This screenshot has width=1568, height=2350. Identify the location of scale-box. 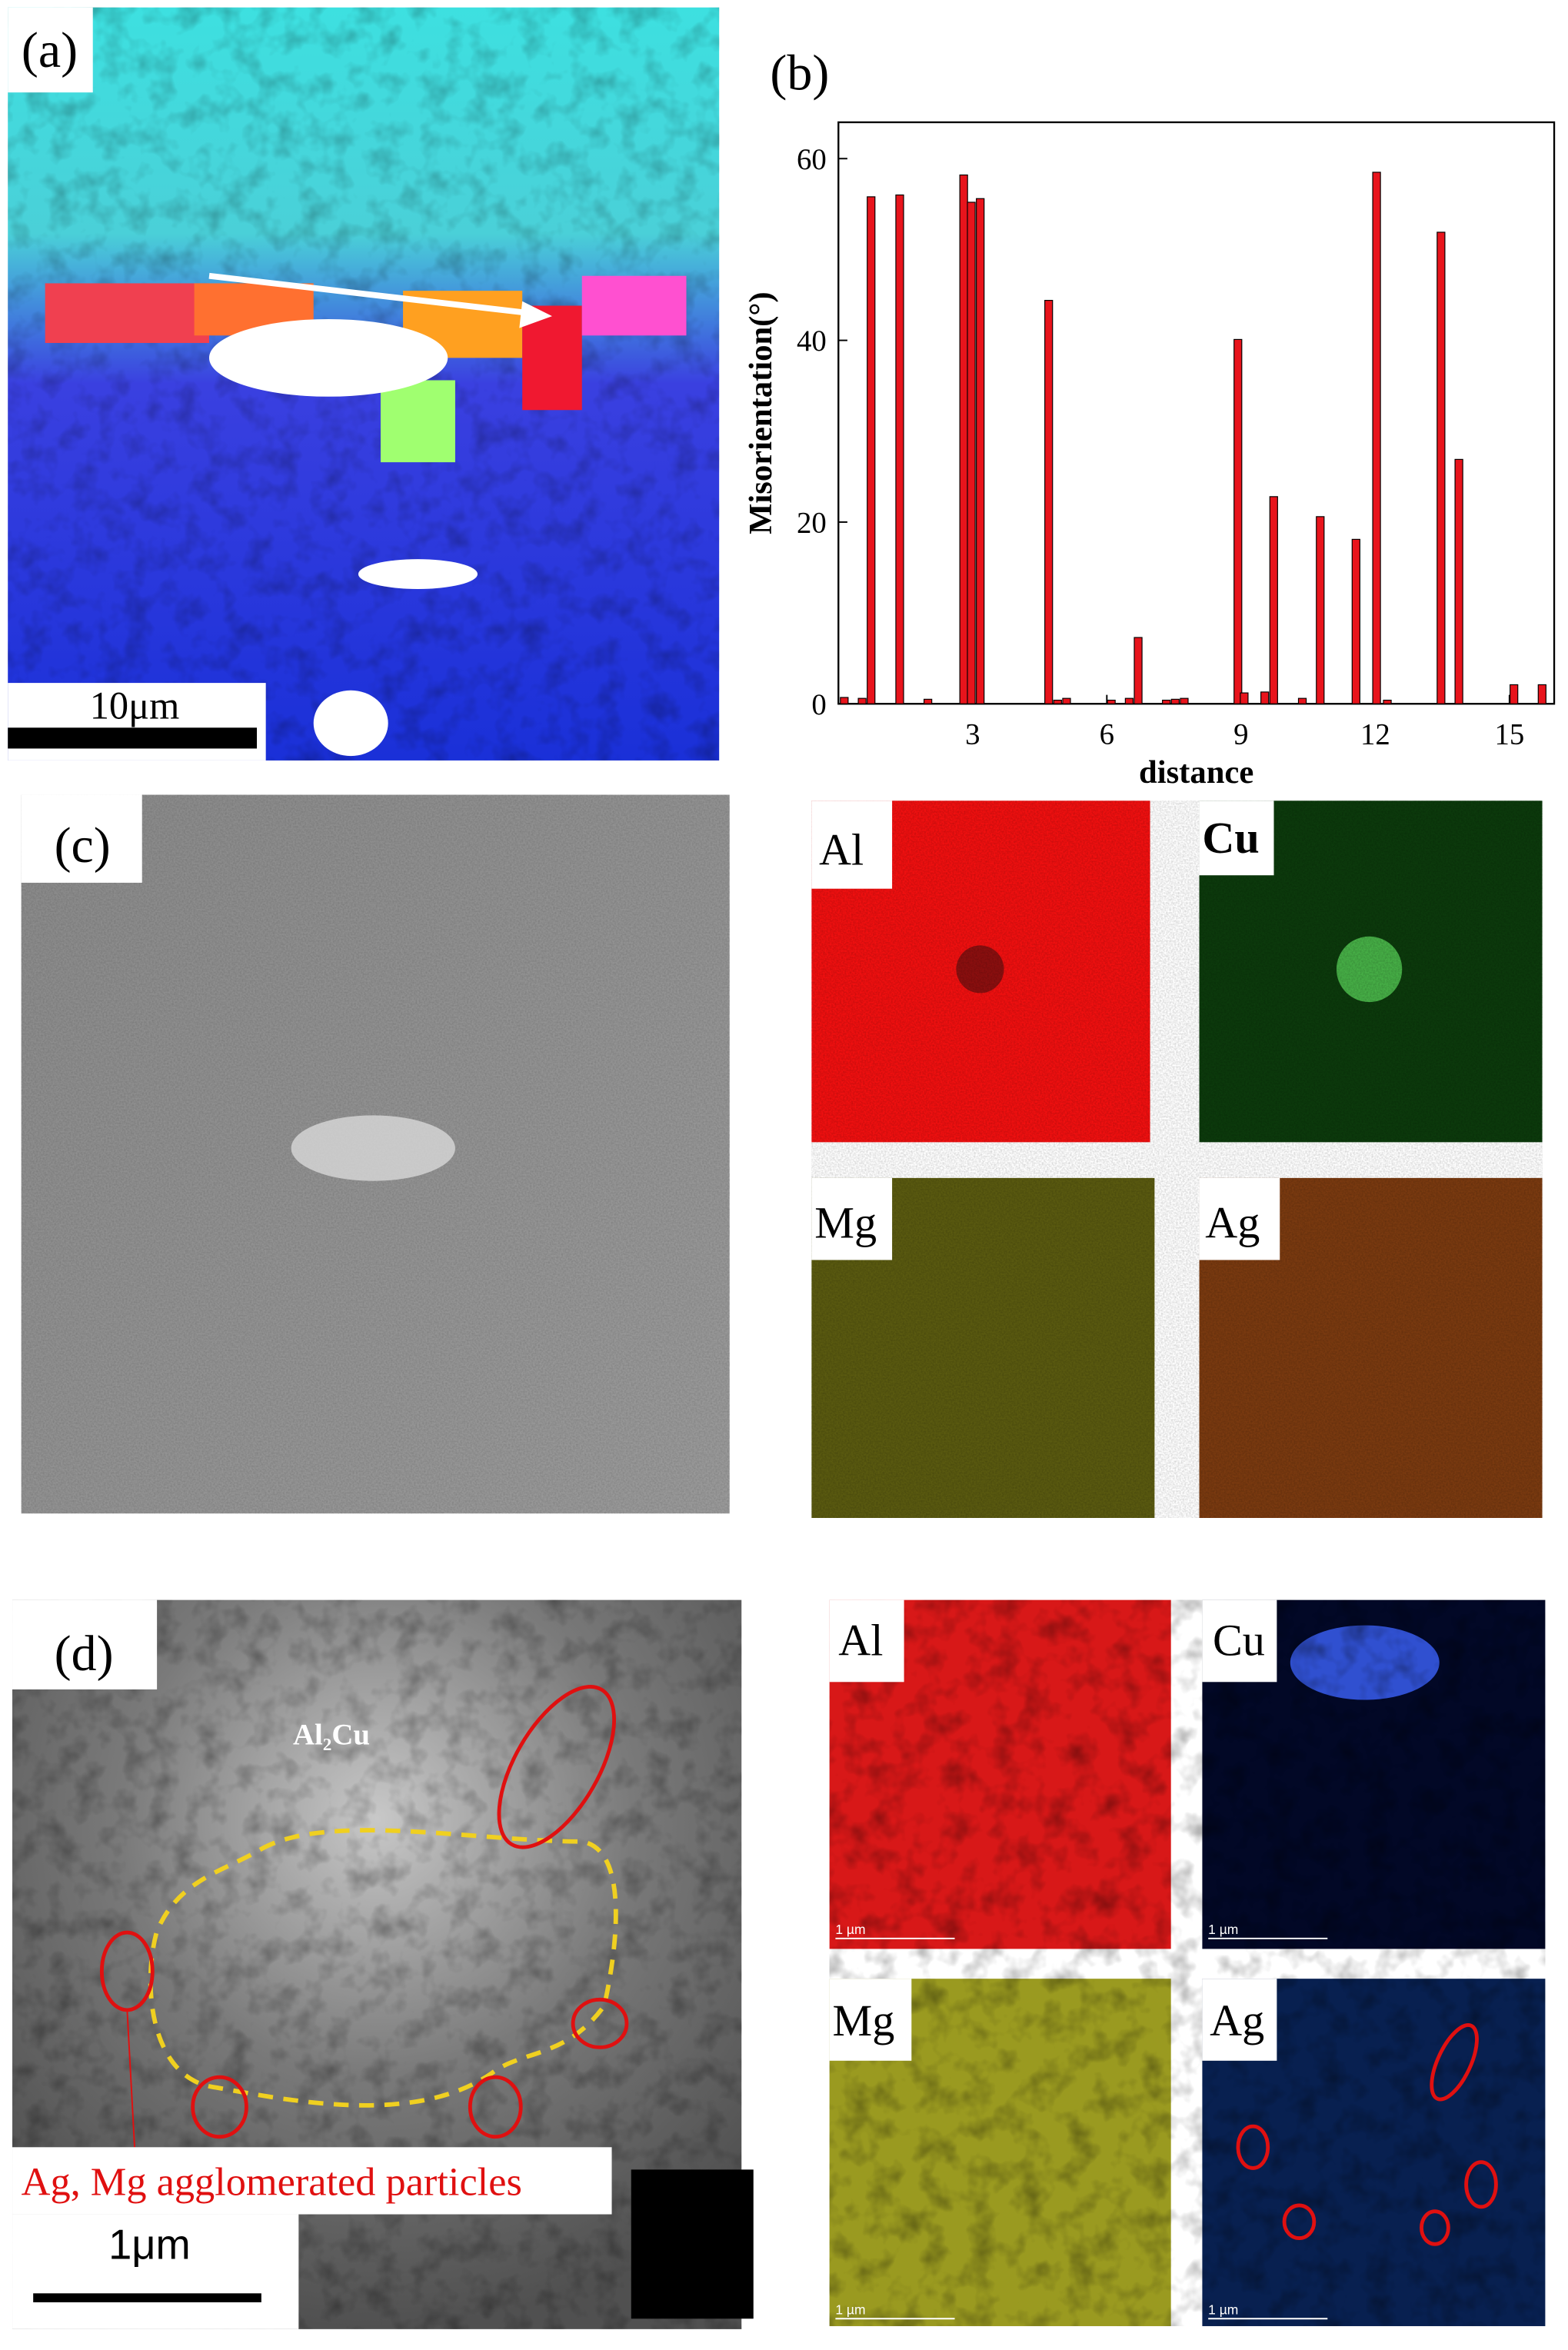
(155, 2271).